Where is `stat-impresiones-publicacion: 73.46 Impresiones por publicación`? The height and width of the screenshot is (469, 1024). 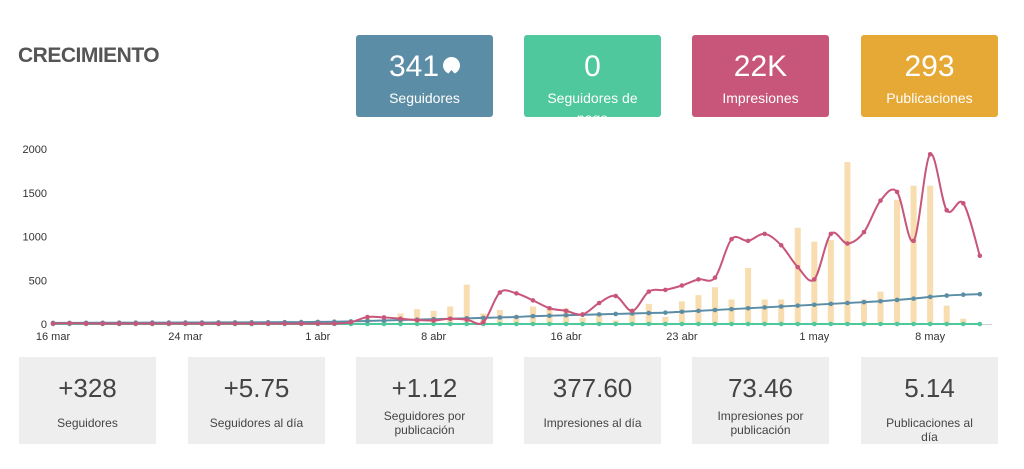 stat-impresiones-publicacion: 73.46 Impresiones por publicación is located at coordinates (760, 400).